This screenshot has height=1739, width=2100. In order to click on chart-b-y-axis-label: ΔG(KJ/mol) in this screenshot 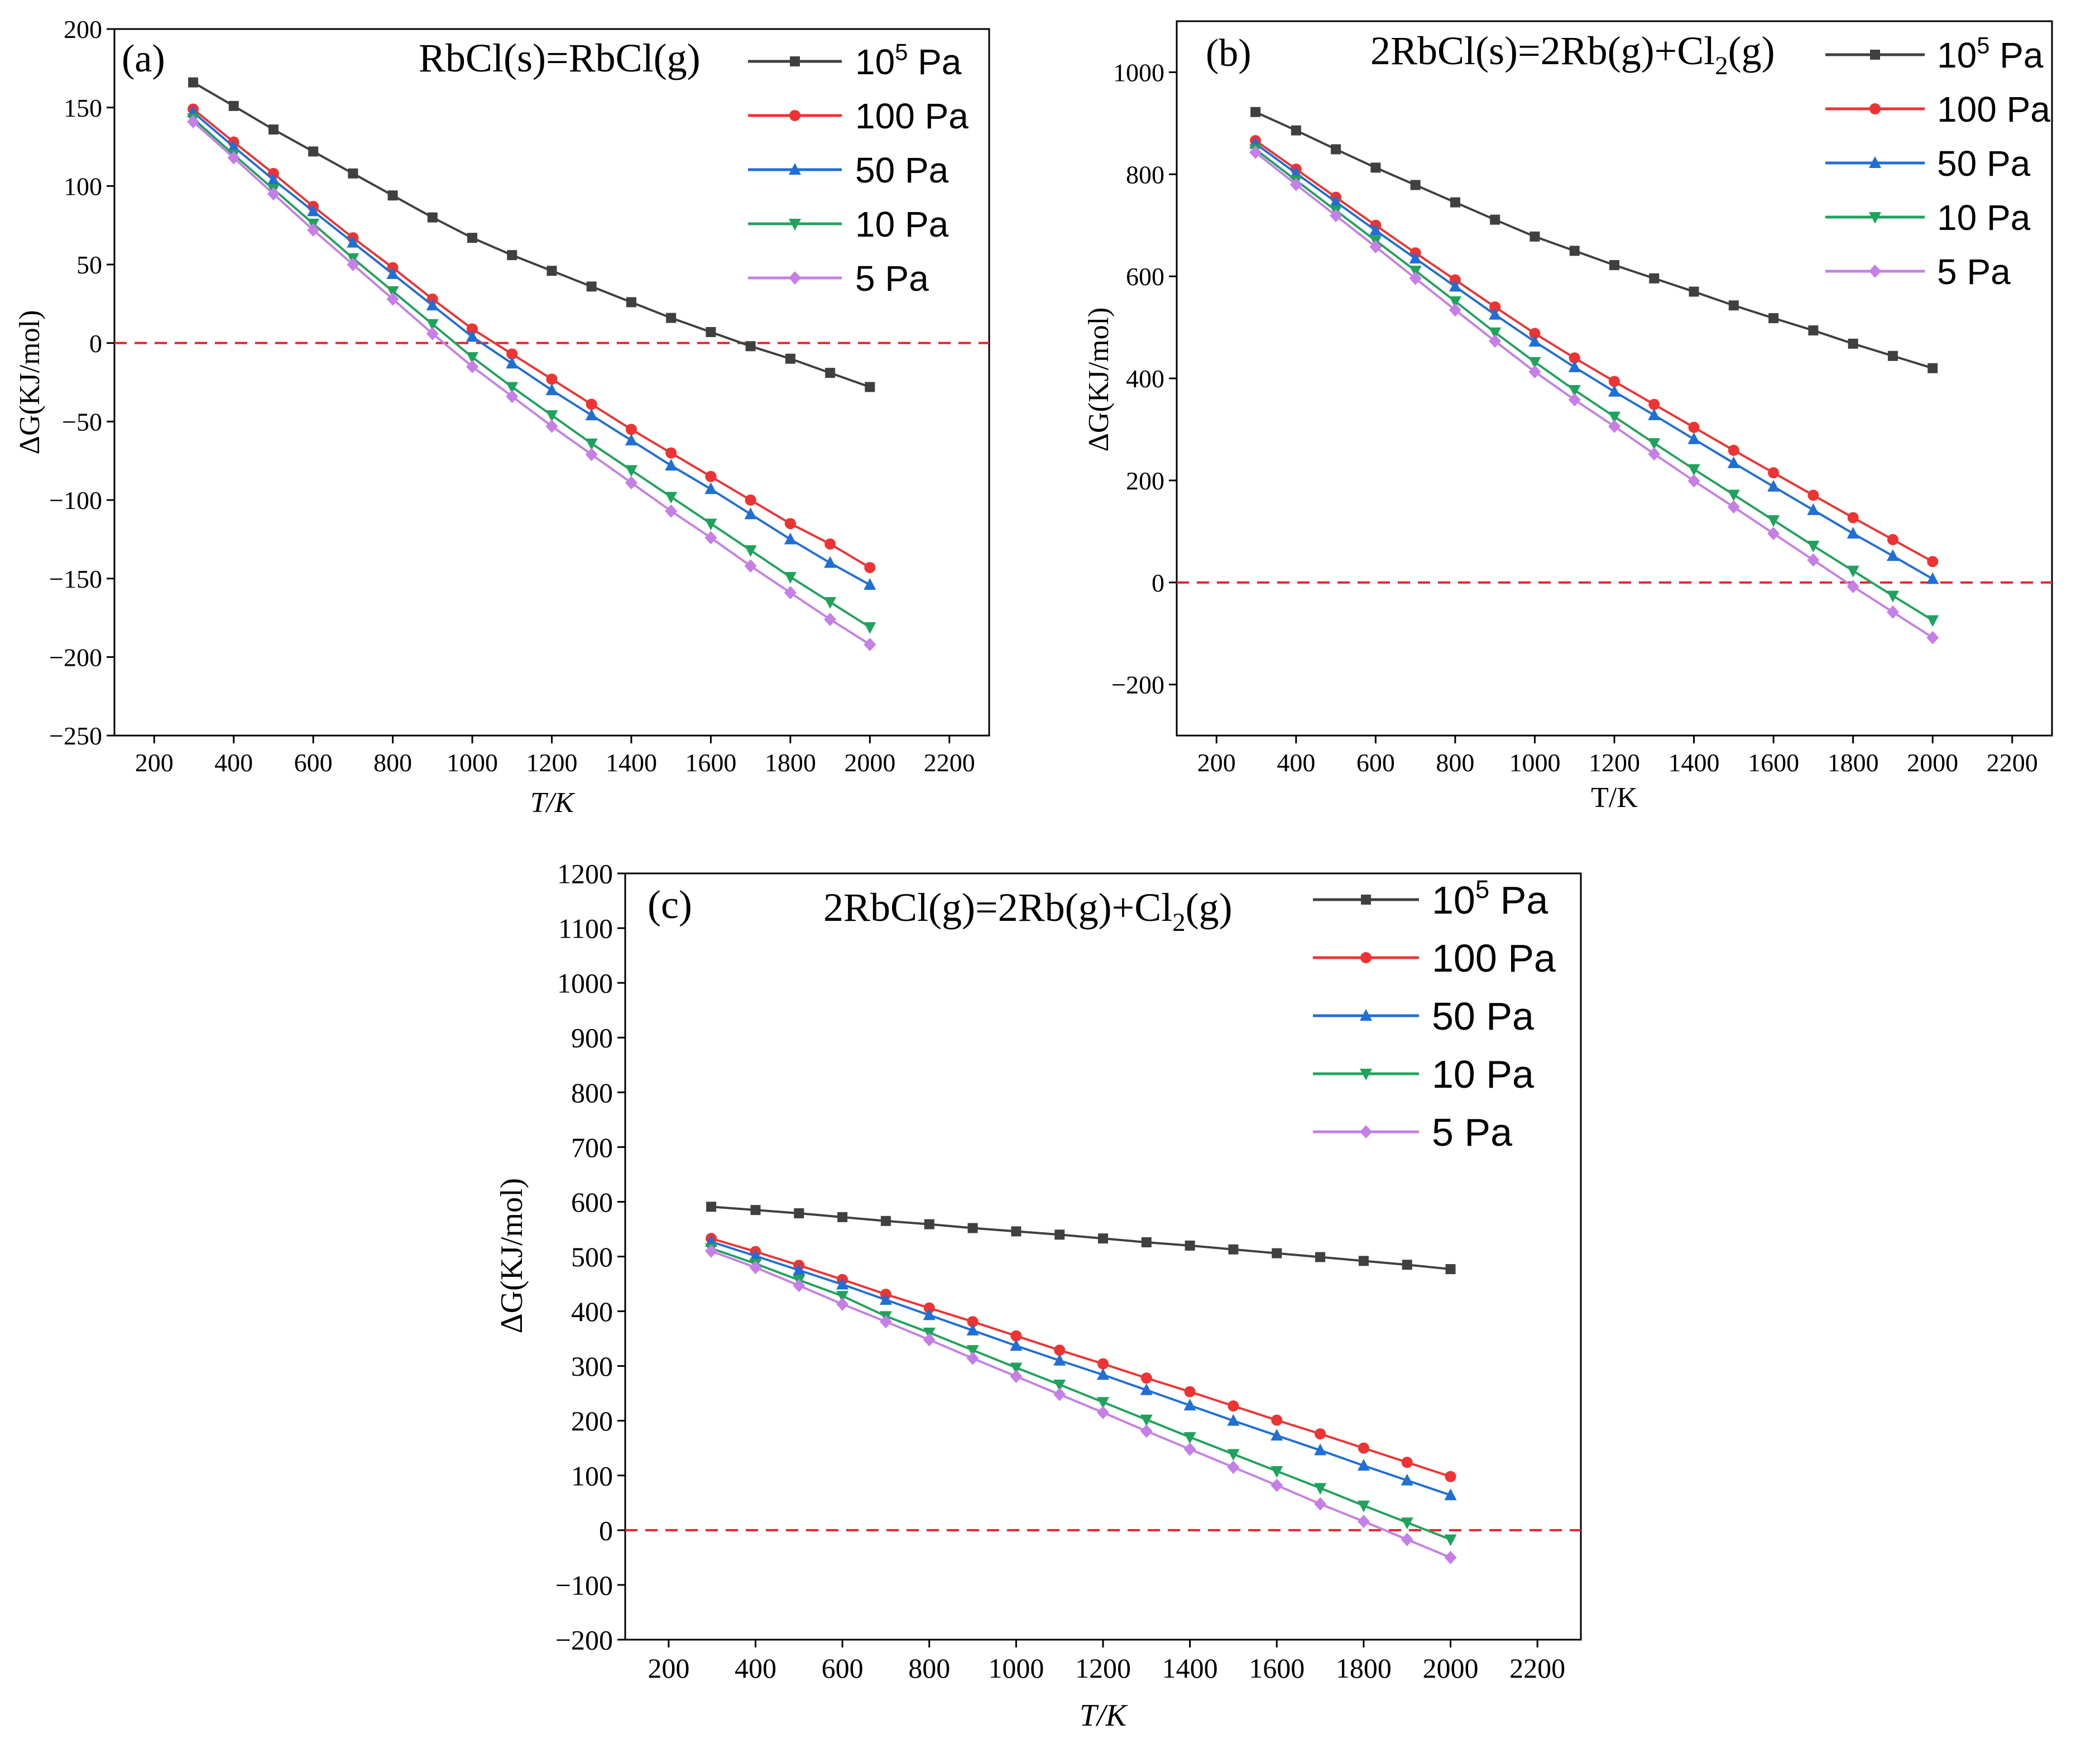, I will do `click(1099, 380)`.